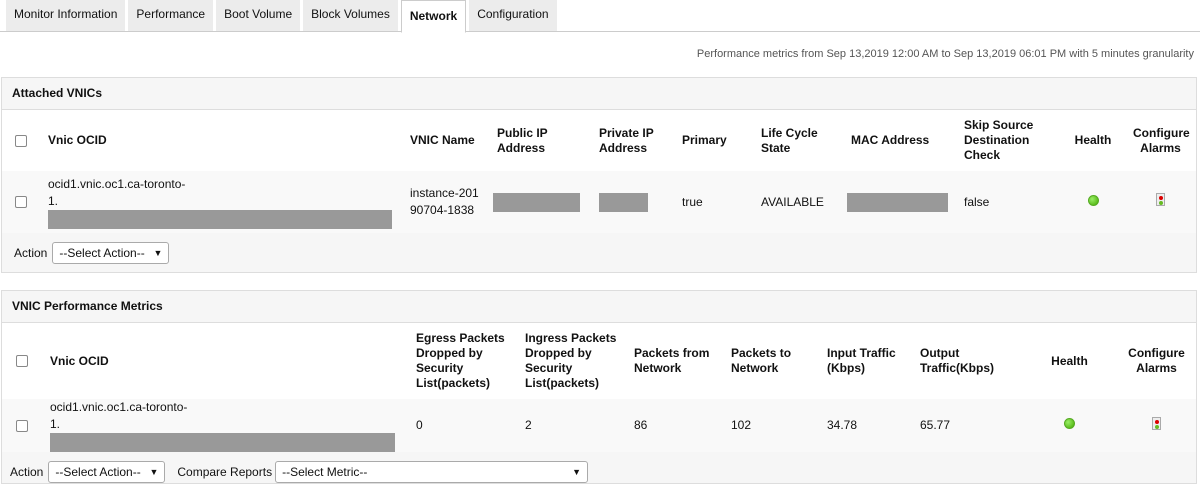 The height and width of the screenshot is (492, 1200). I want to click on action-bar: Action --Select Action-- ▼, so click(599, 253).